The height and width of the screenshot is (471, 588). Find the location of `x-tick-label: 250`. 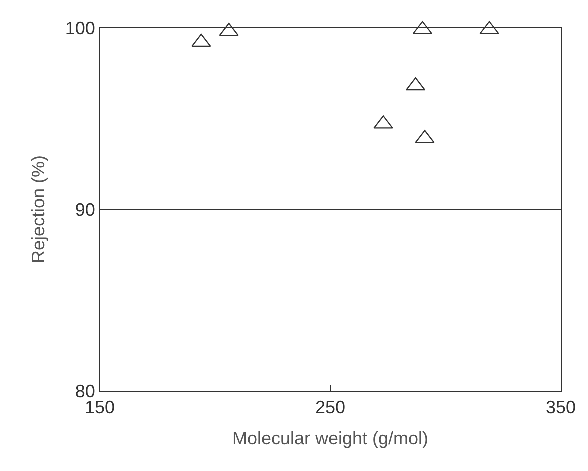

x-tick-label: 250 is located at coordinates (330, 408).